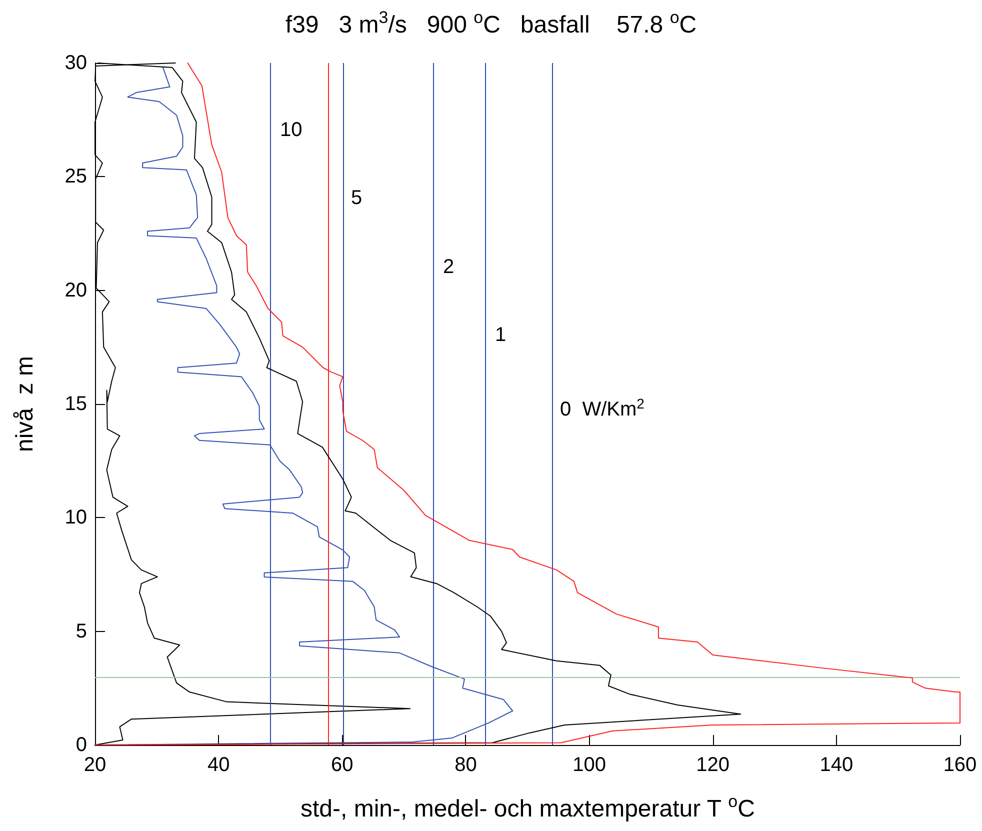 The width and height of the screenshot is (982, 831). What do you see at coordinates (837, 765) in the screenshot?
I see `x-tick-label: 140` at bounding box center [837, 765].